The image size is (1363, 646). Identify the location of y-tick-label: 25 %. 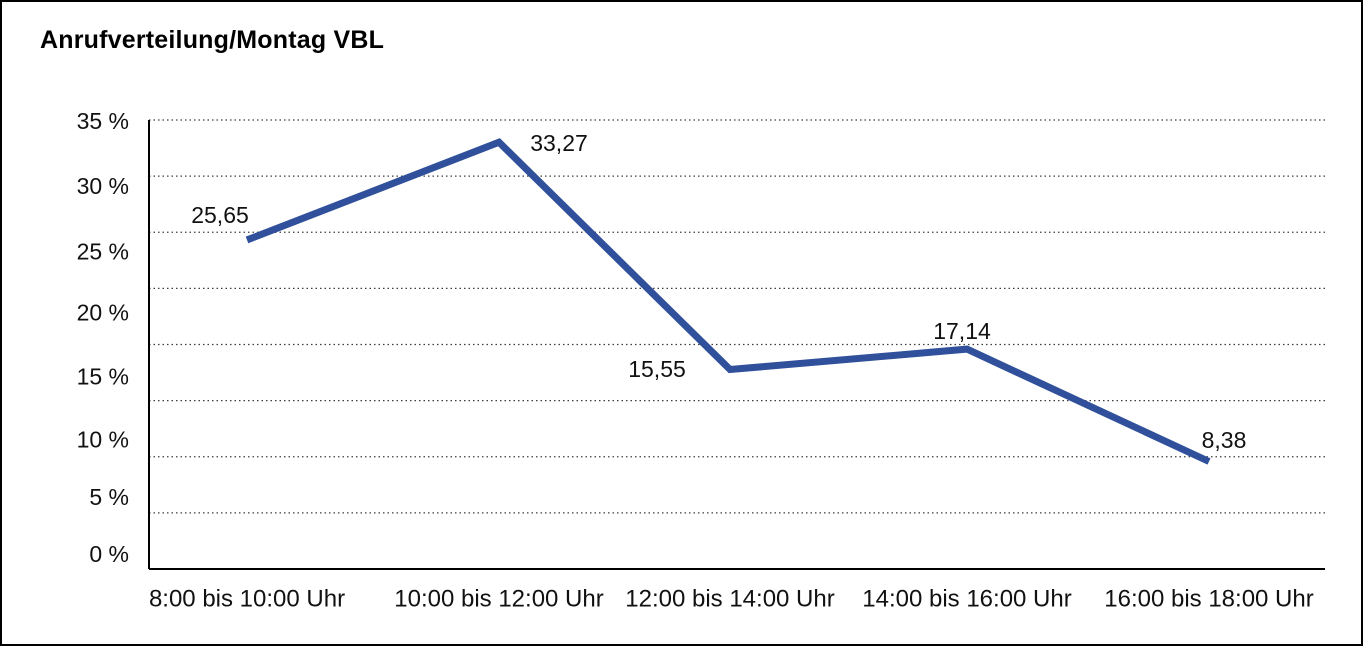
(103, 251).